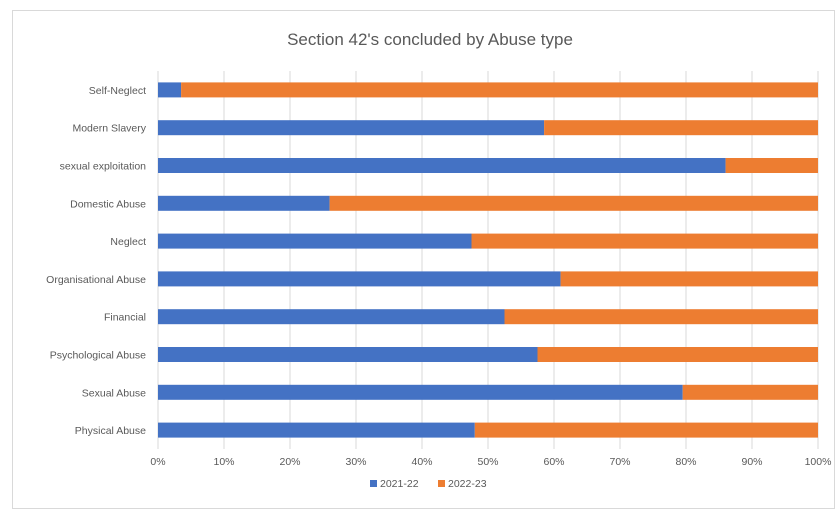  What do you see at coordinates (430, 39) in the screenshot?
I see `chart-title: Section 42's concluded by Abuse type` at bounding box center [430, 39].